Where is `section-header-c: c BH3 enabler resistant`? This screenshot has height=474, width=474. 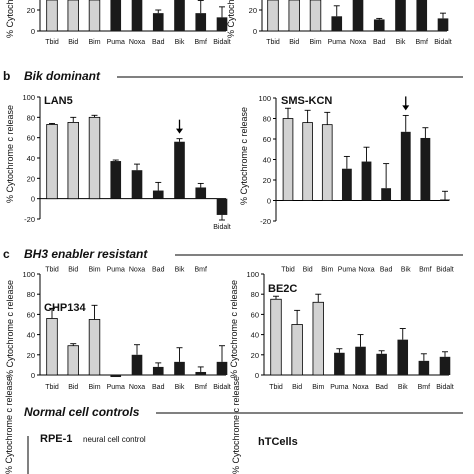
section-header-c: c BH3 enabler resistant is located at coordinates (233, 254).